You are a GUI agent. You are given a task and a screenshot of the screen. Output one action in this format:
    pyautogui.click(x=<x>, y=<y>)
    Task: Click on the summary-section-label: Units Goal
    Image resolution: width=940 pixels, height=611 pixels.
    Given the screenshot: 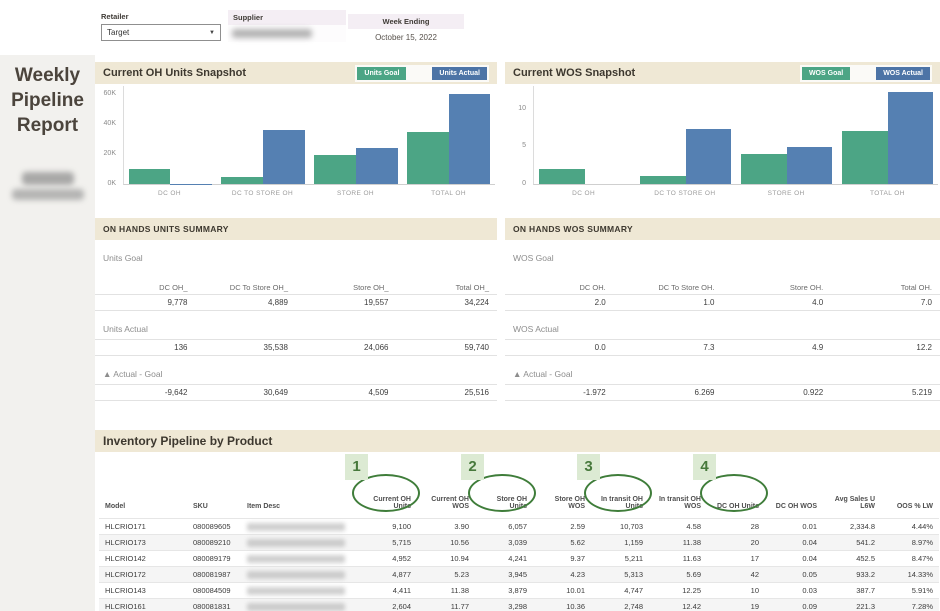 What is the action you would take?
    pyautogui.click(x=123, y=258)
    